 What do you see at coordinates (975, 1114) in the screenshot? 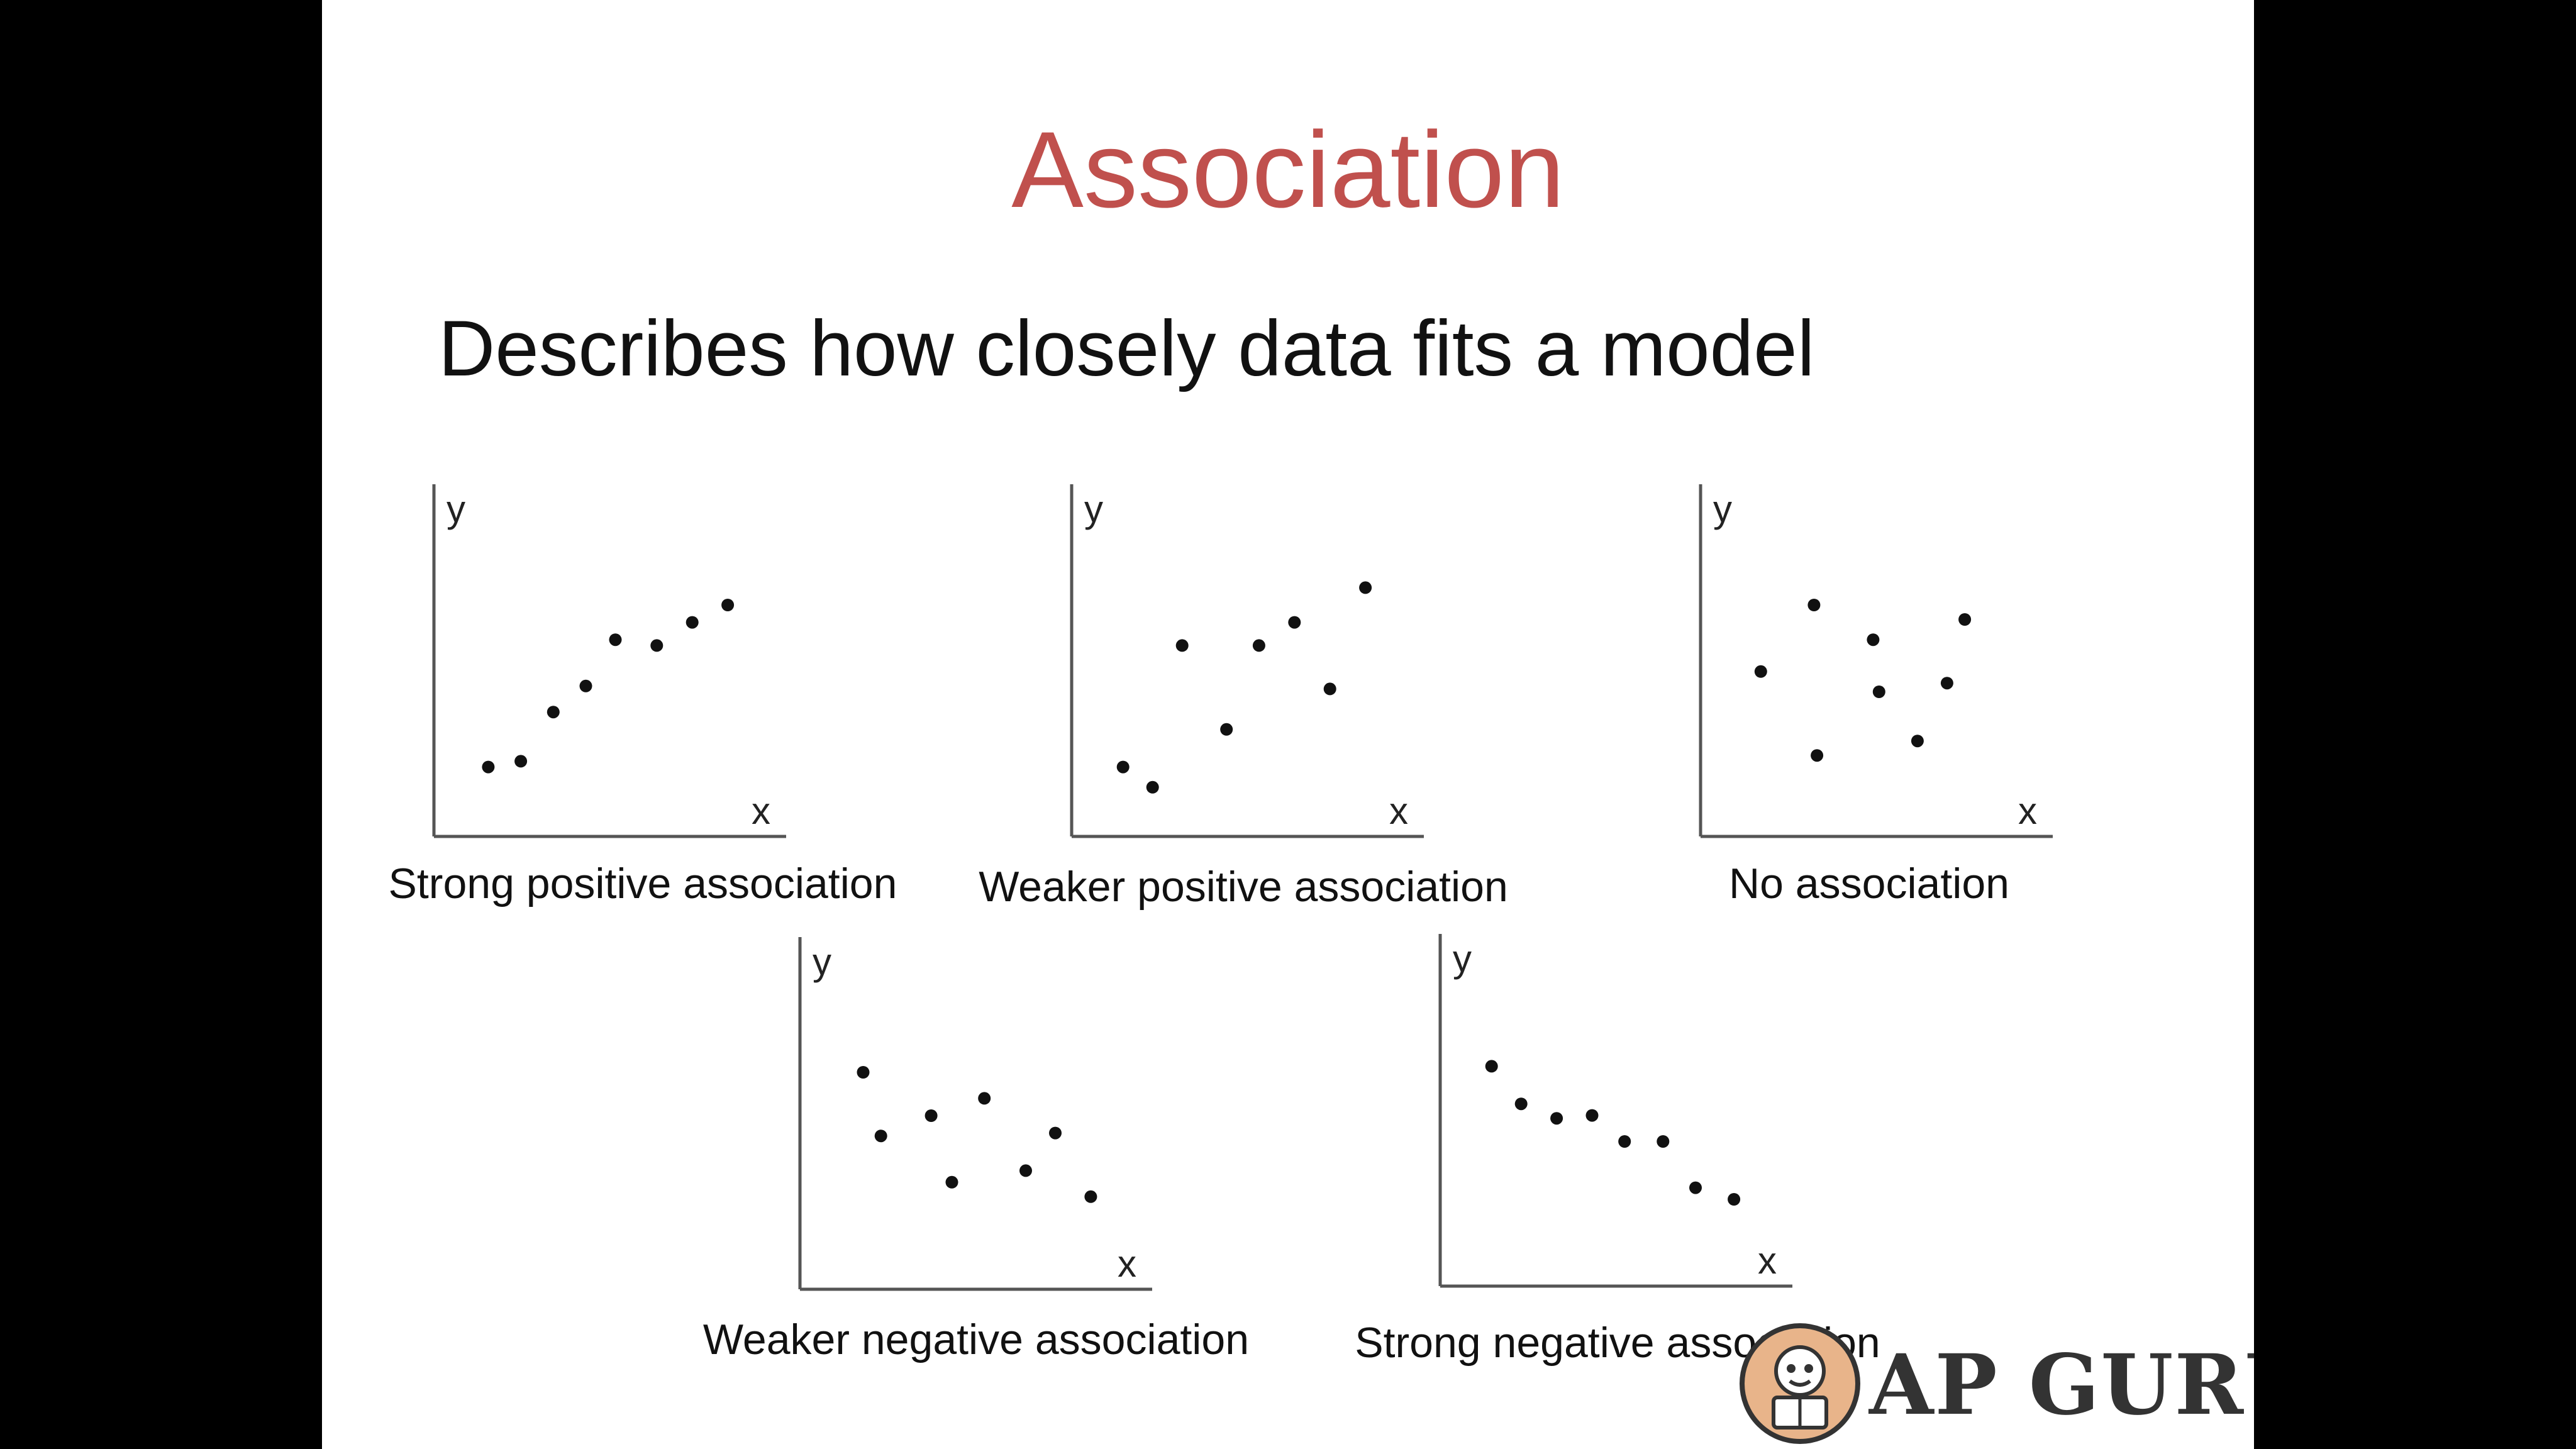
I see `scatter-weaker-negative: yx` at bounding box center [975, 1114].